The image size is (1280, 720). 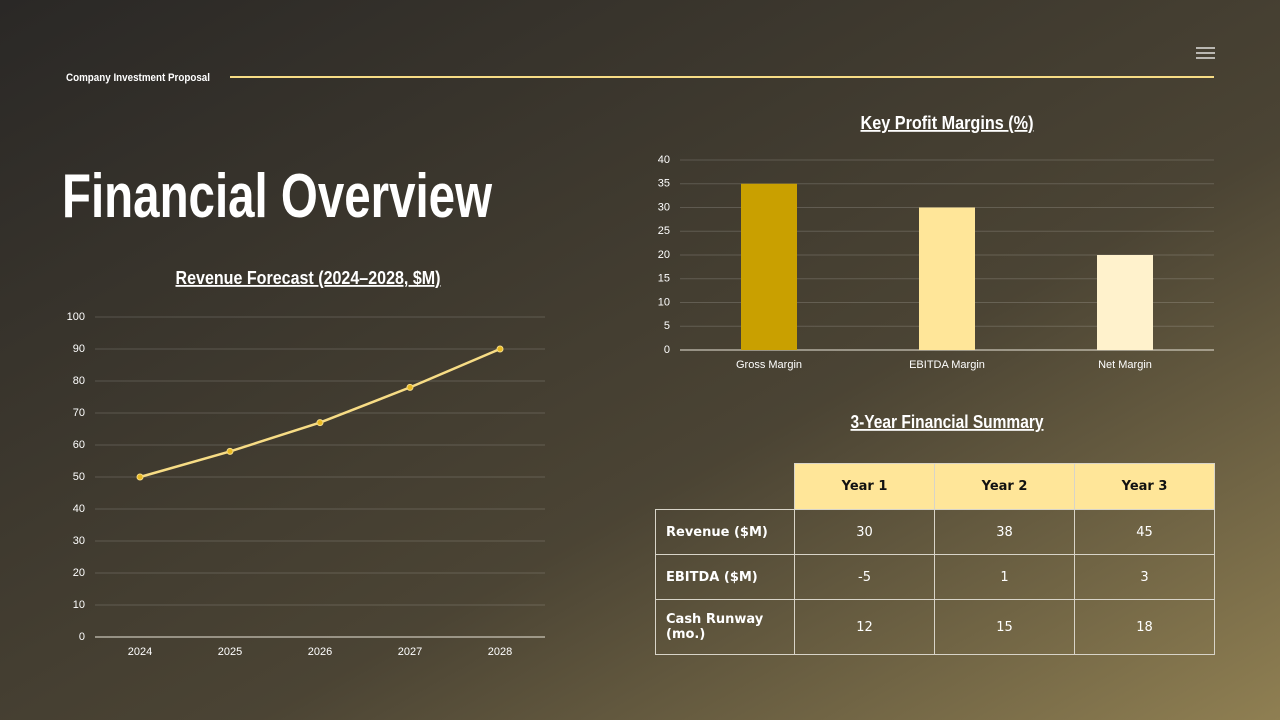 What do you see at coordinates (725, 577) in the screenshot?
I see `row-label: EBITDA ($M)` at bounding box center [725, 577].